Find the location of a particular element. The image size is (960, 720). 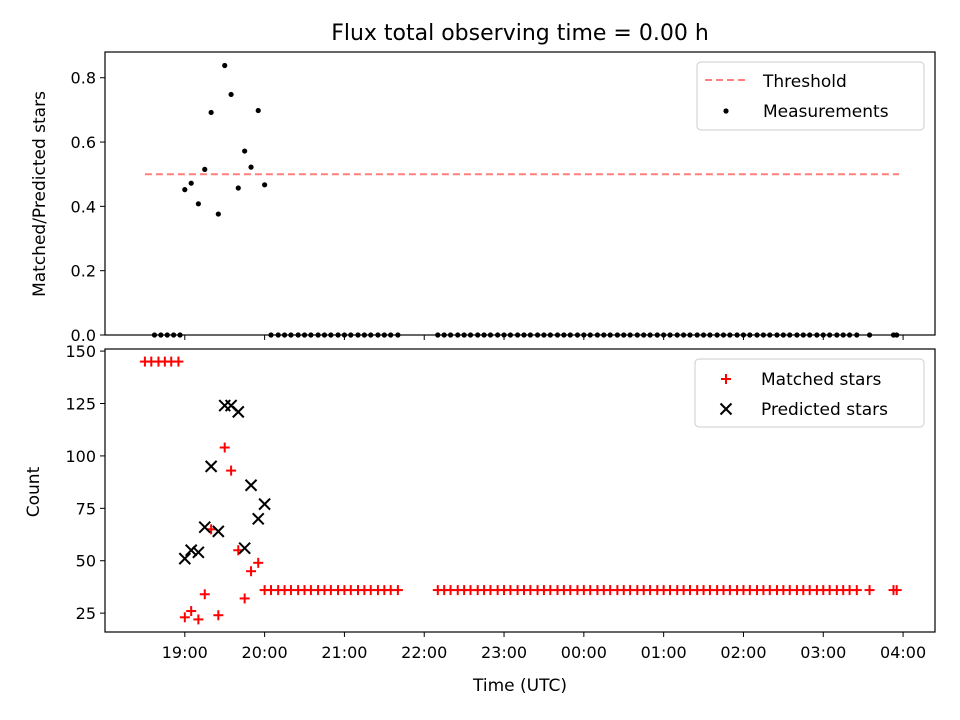

bottom-y-tick-label: 125 is located at coordinates (80, 404).